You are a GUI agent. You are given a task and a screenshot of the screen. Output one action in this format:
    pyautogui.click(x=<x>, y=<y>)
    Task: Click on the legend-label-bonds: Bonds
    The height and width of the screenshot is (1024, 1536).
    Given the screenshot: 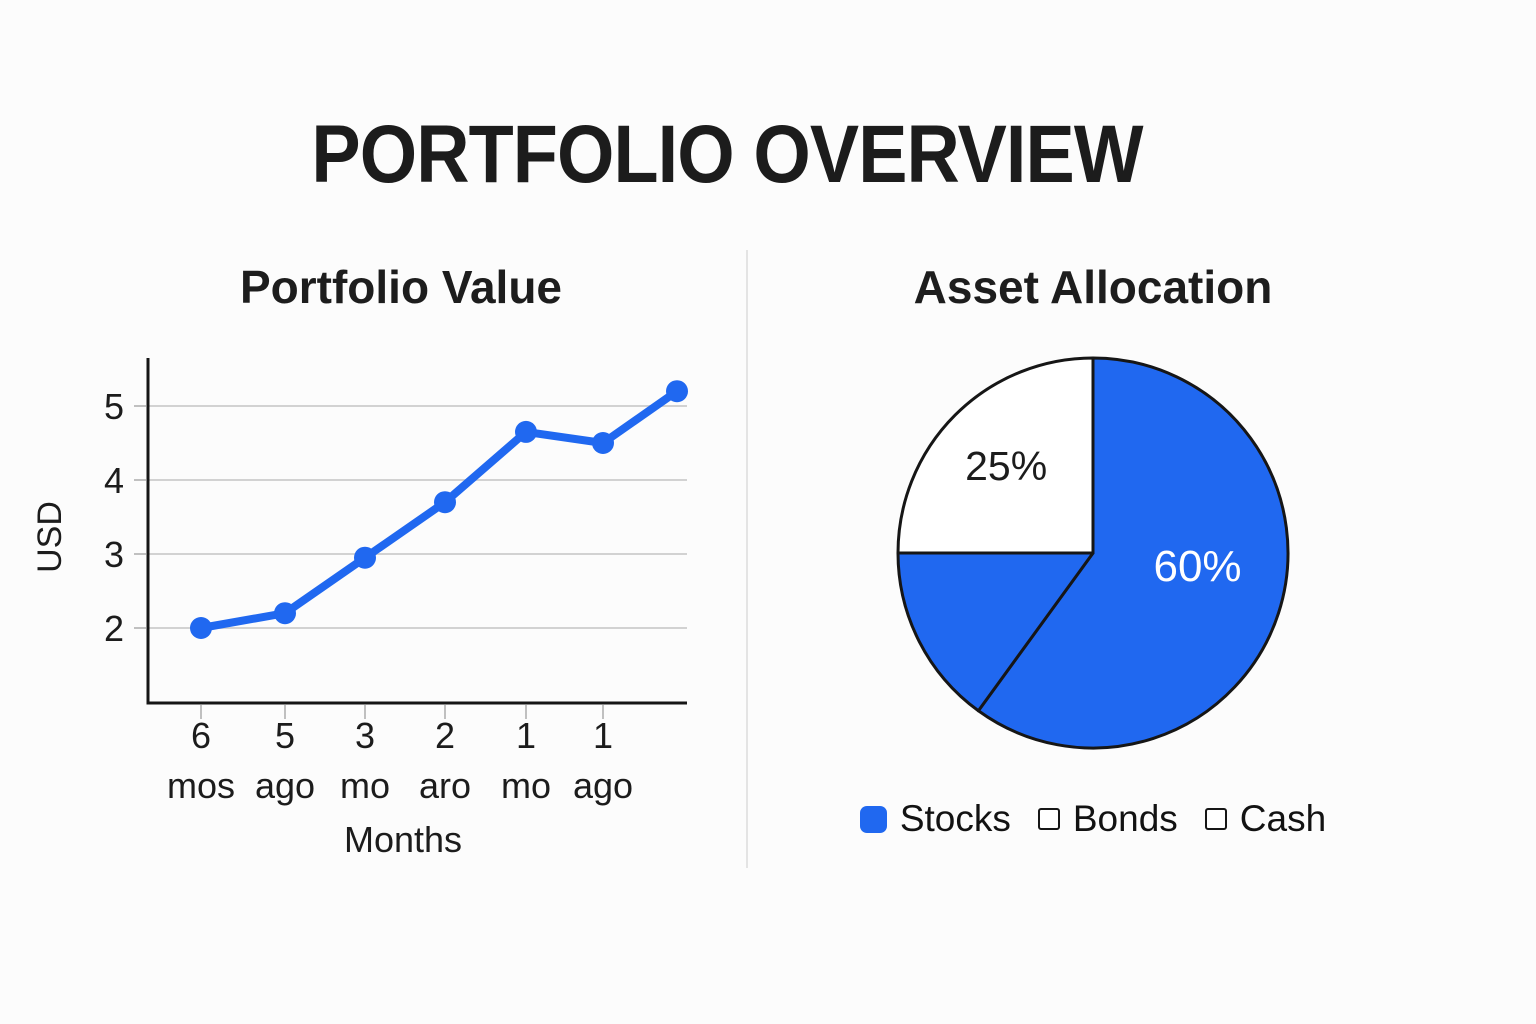 What is the action you would take?
    pyautogui.click(x=1125, y=818)
    